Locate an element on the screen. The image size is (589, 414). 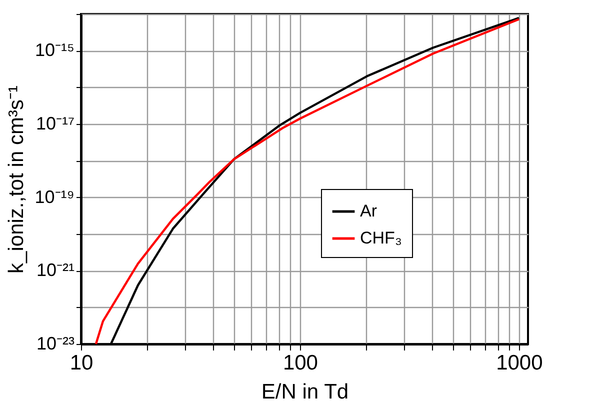
x-axis-title: E/N in Td is located at coordinates (305, 392).